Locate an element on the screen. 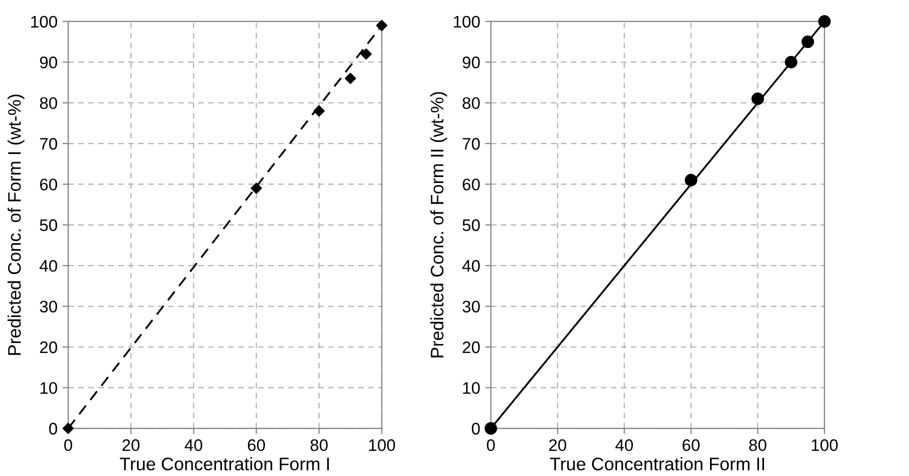 The width and height of the screenshot is (909, 476). y-axis-title: Predicted Conc. of Form II (wt-%) is located at coordinates (439, 225).